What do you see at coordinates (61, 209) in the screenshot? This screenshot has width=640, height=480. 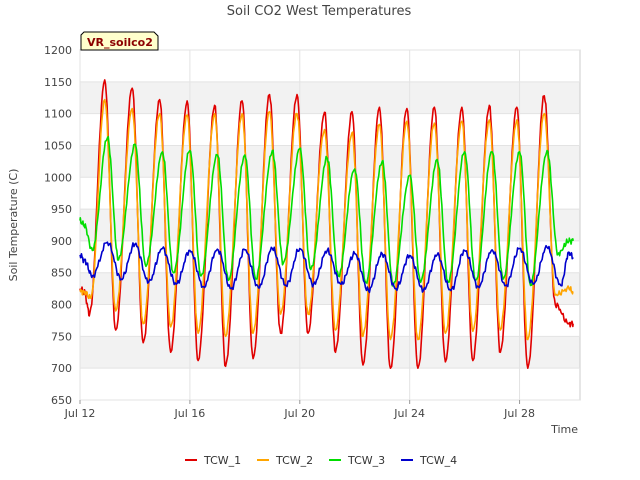 I see `y-tick-label: 950` at bounding box center [61, 209].